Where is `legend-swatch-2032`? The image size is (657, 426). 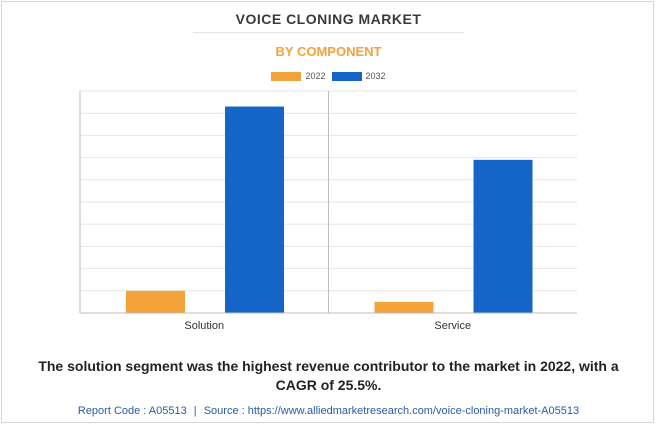 legend-swatch-2032 is located at coordinates (346, 76).